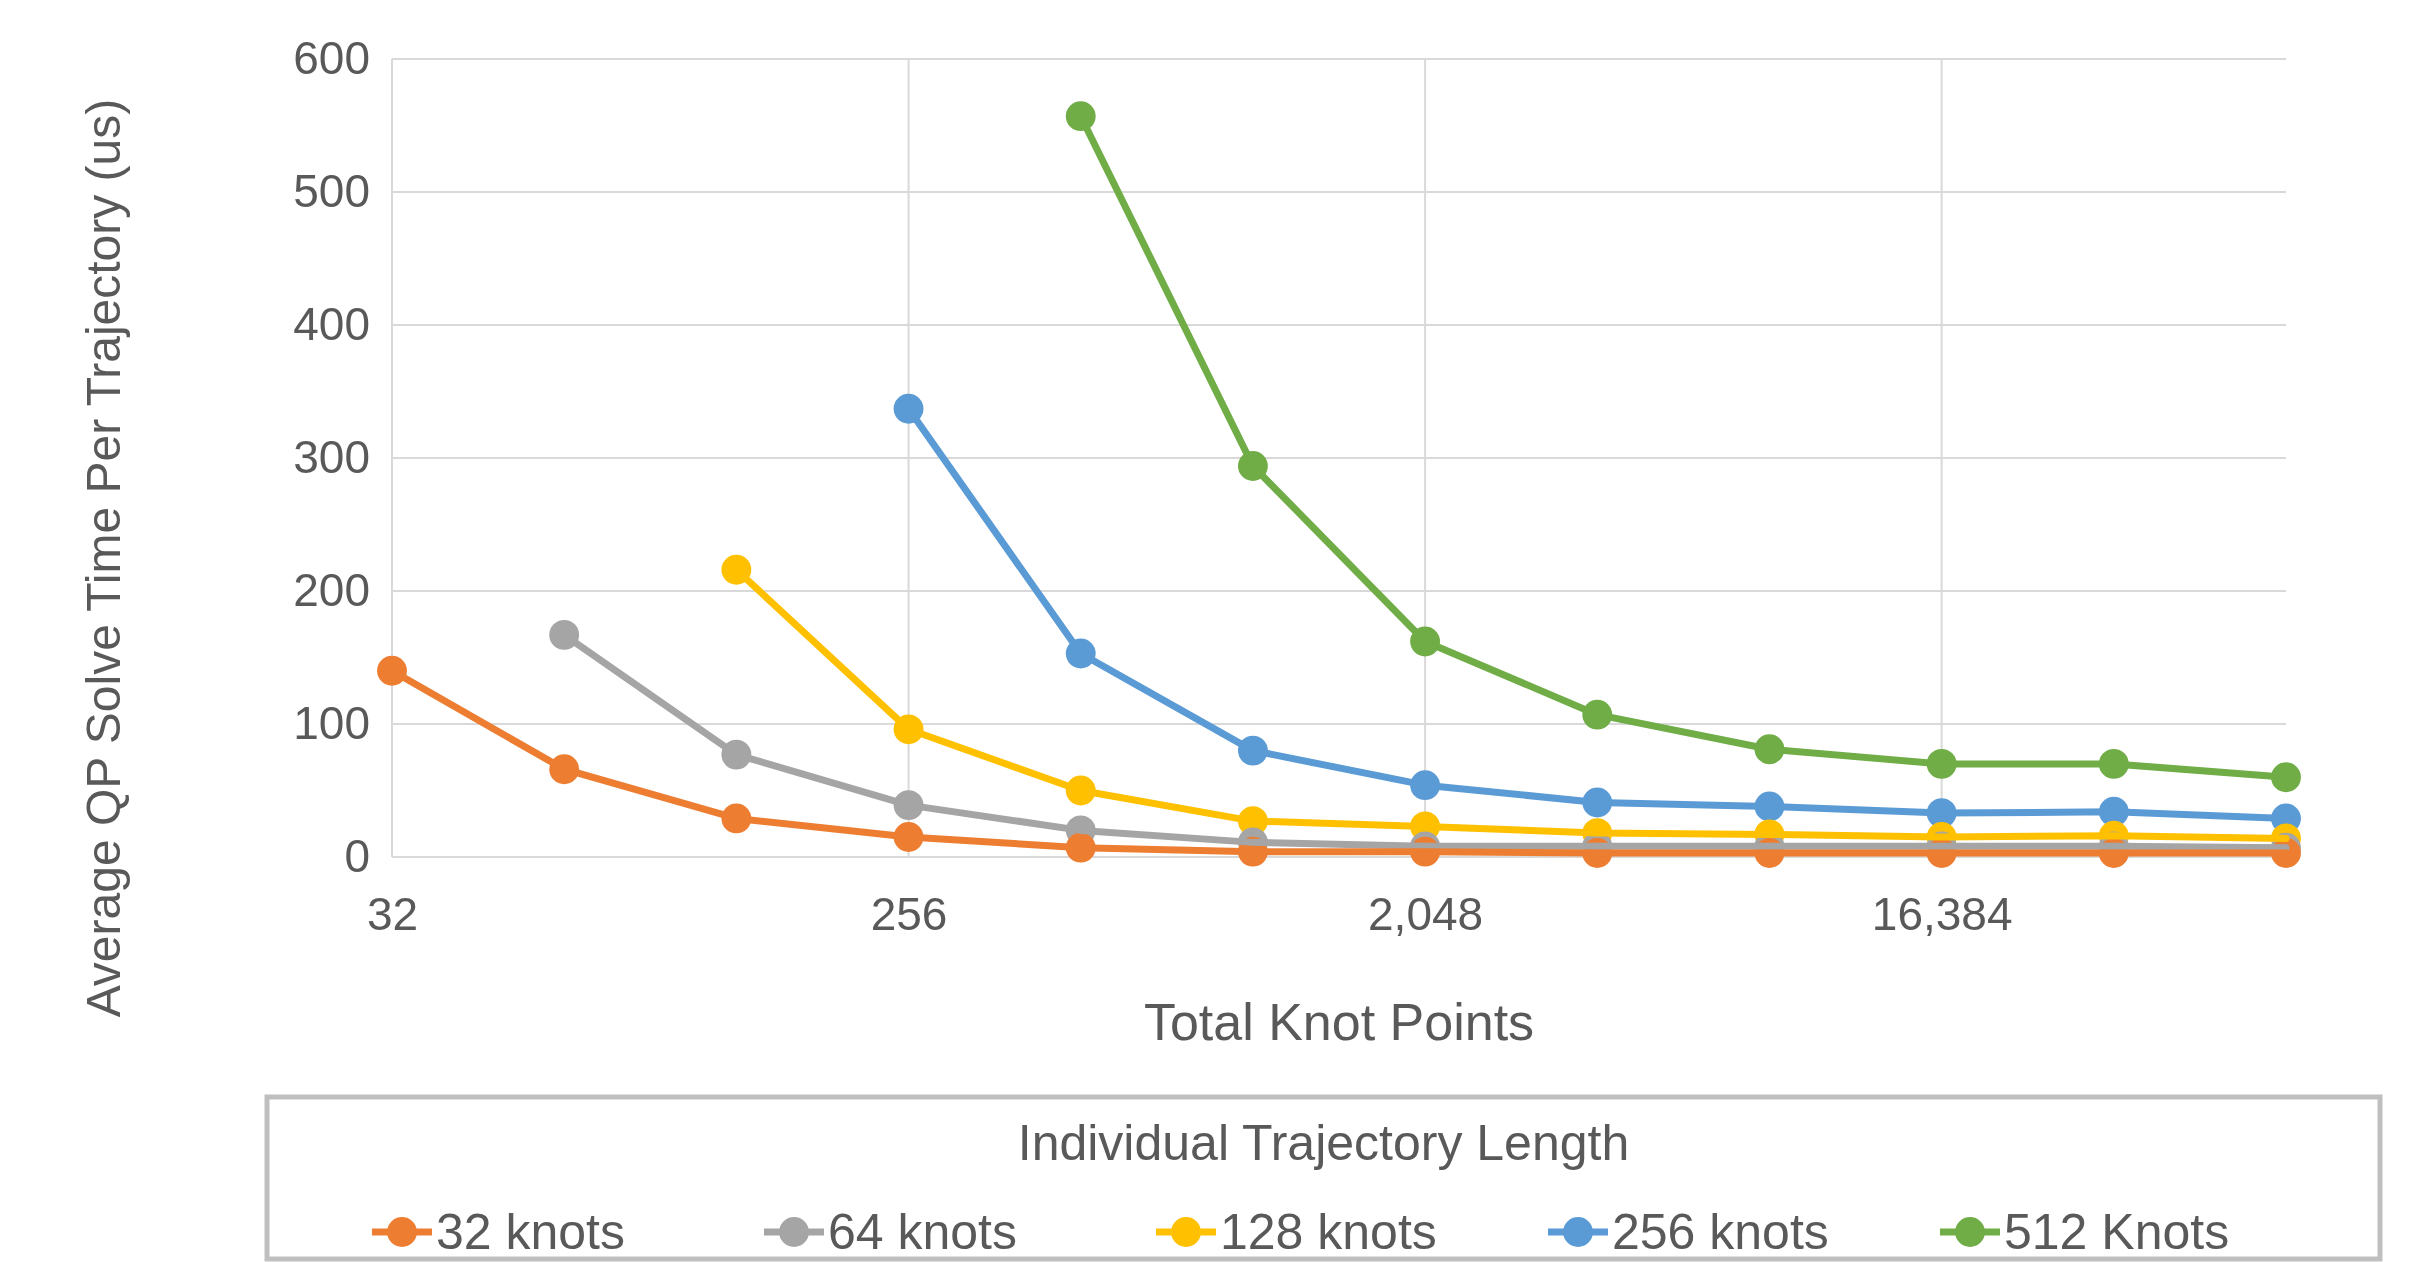 The image size is (2430, 1262). I want to click on x-tick-label: 2,048, so click(1426, 913).